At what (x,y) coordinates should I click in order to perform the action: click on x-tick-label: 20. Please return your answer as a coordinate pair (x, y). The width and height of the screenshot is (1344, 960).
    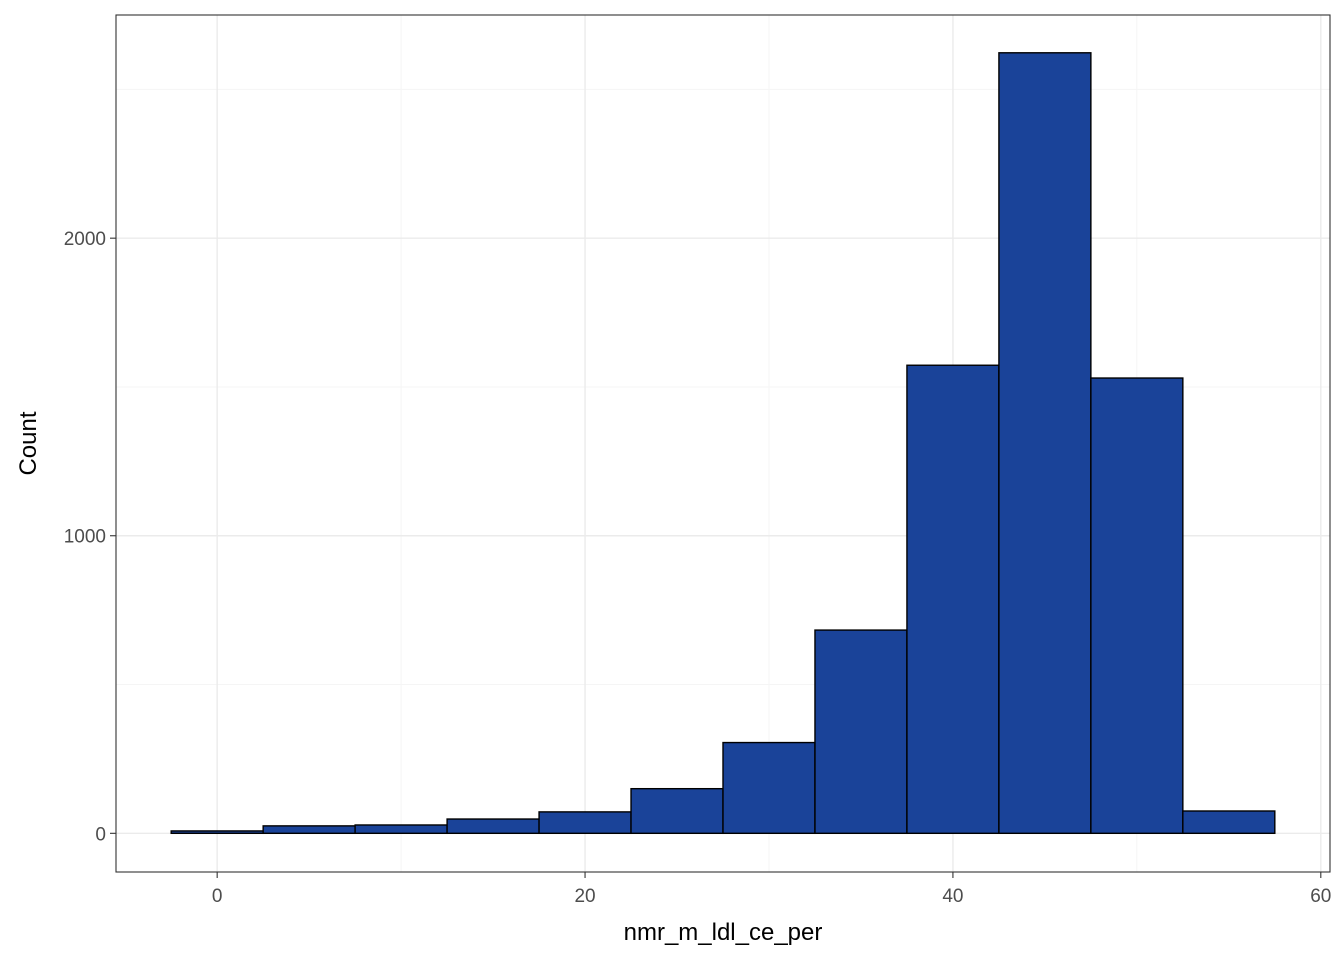
    Looking at the image, I should click on (584, 896).